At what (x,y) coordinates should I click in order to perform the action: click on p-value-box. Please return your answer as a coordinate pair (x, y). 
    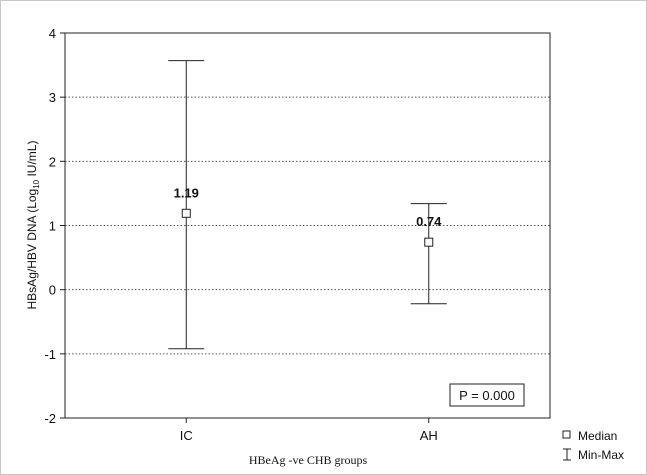
    Looking at the image, I should click on (487, 395).